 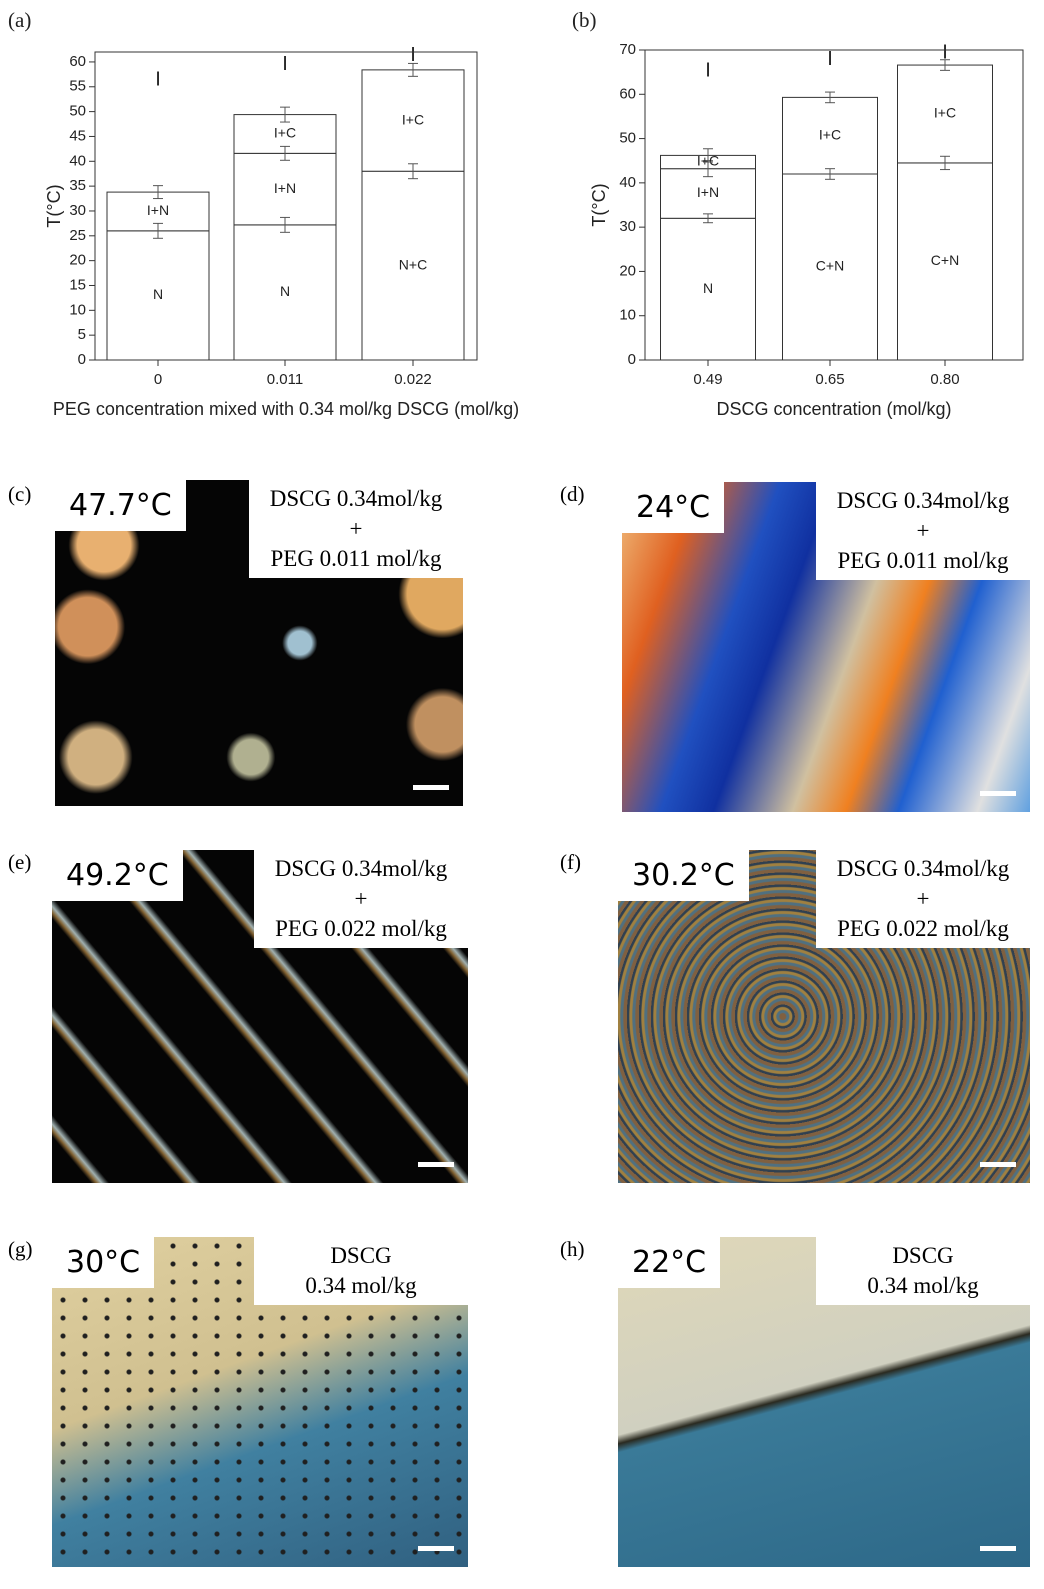 I want to click on micrograph: 24°C DSCG 0.34mol/kg + PEG 0.011 mol/kg, so click(x=826, y=647).